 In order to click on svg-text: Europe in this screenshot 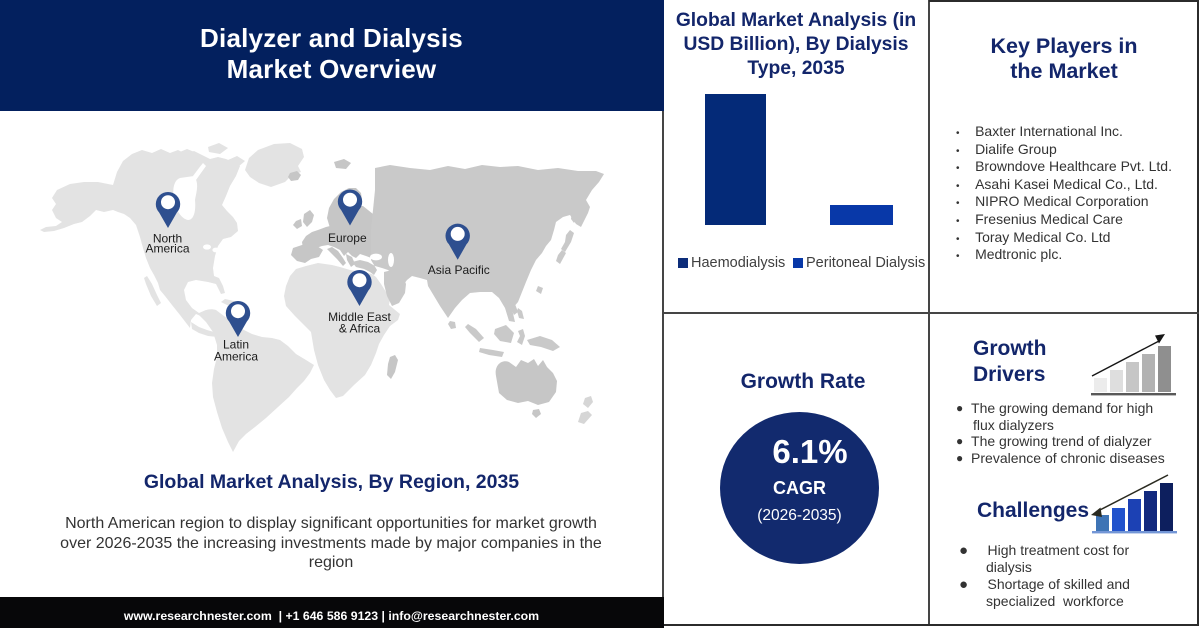, I will do `click(347, 238)`.